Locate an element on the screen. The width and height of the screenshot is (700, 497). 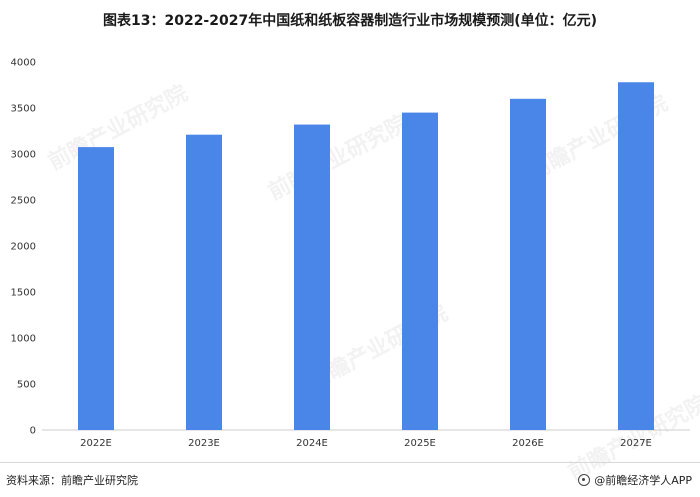
y-tick-label: 4000 is located at coordinates (23, 63).